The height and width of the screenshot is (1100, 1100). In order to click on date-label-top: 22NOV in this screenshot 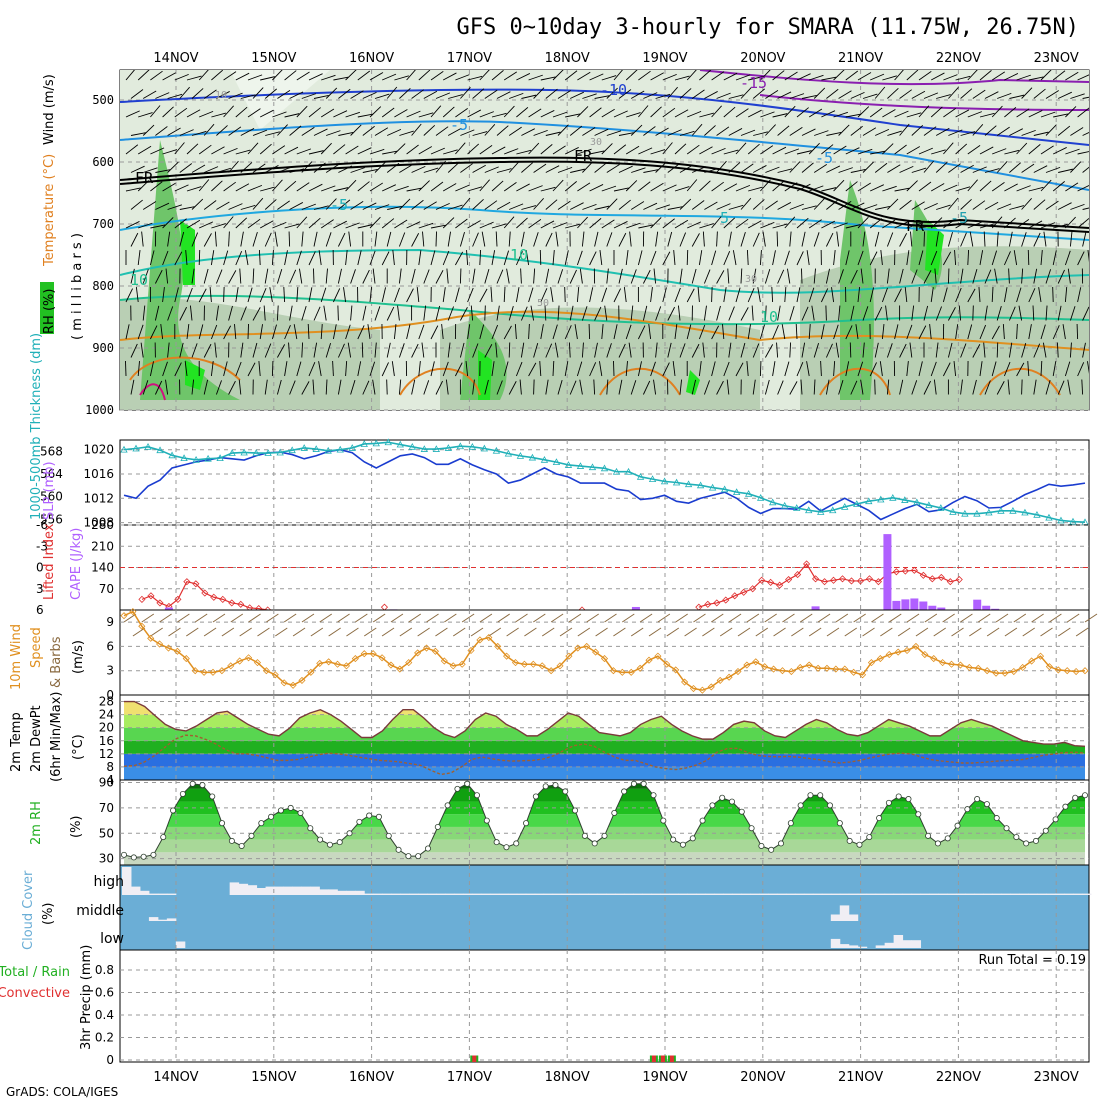, I will do `click(958, 58)`.